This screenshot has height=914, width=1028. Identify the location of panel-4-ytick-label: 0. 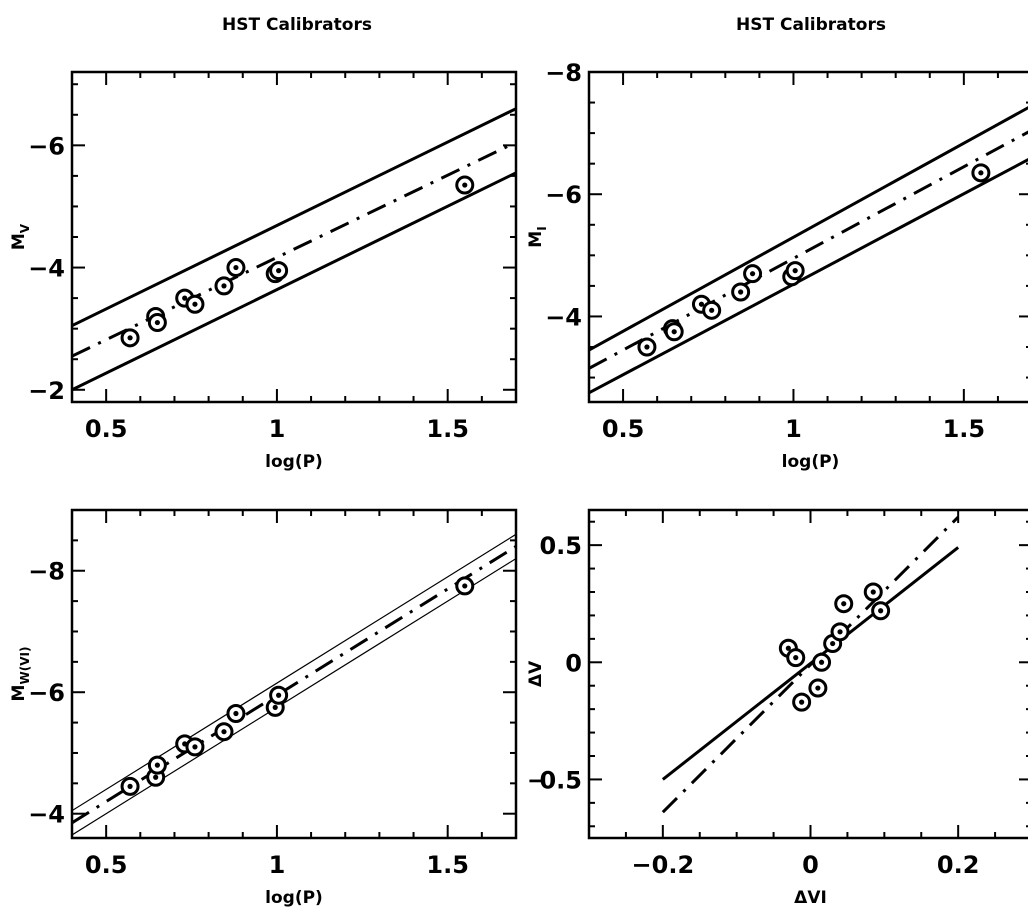
(573, 663).